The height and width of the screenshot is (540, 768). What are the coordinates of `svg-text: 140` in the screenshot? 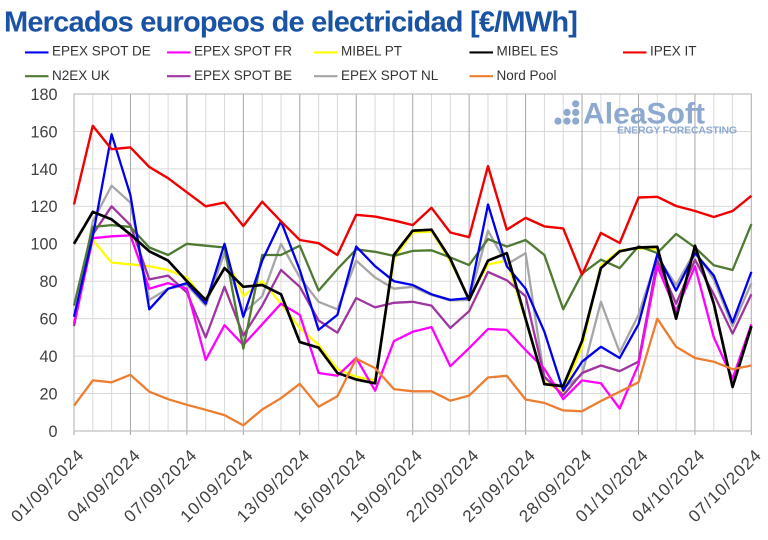 It's located at (43, 170).